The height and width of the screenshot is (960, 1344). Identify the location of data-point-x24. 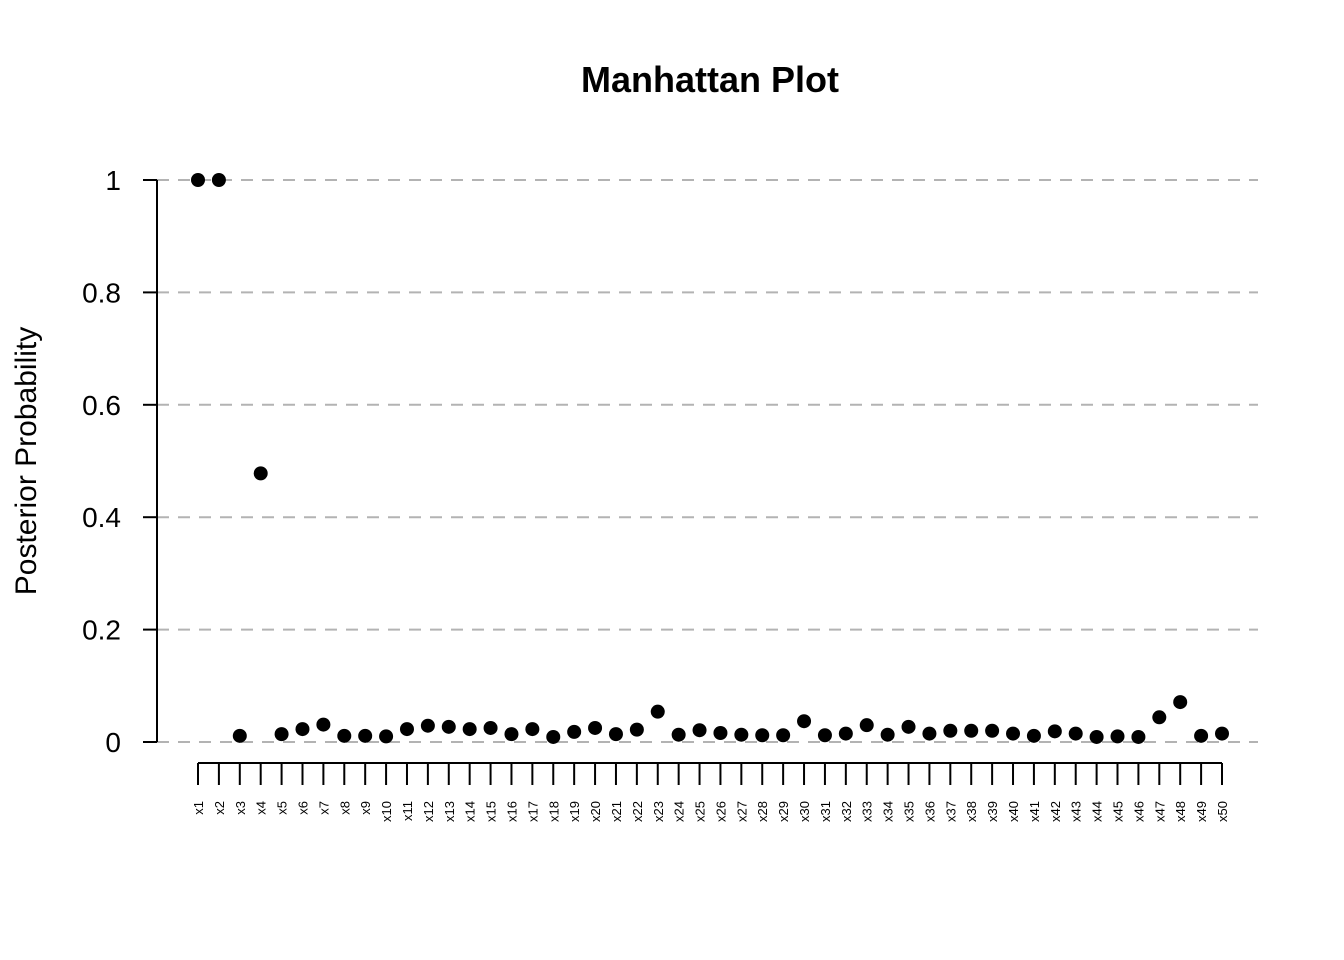
(678, 734).